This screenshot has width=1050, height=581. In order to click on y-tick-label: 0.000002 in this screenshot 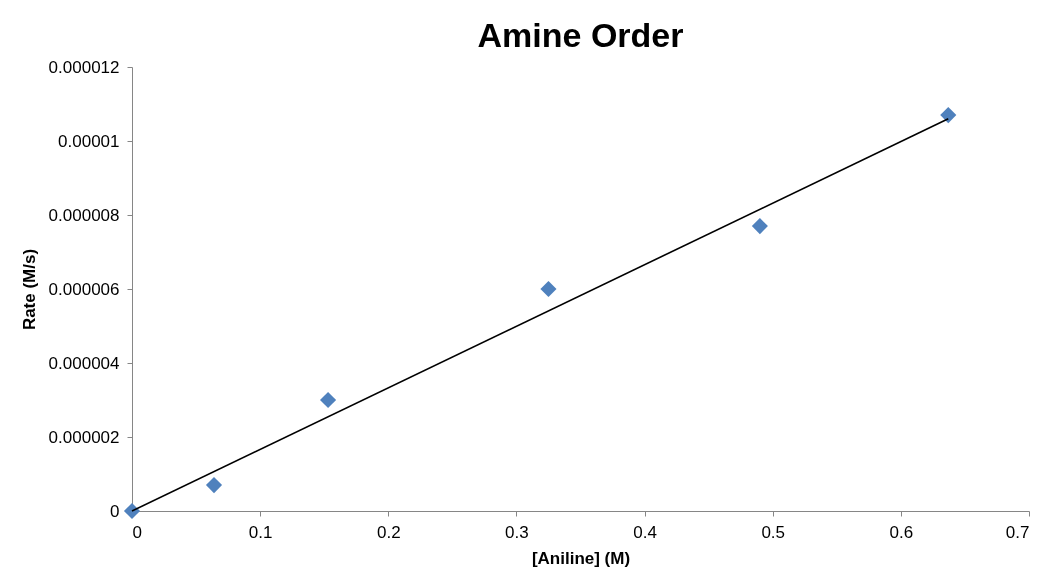, I will do `click(84, 437)`.